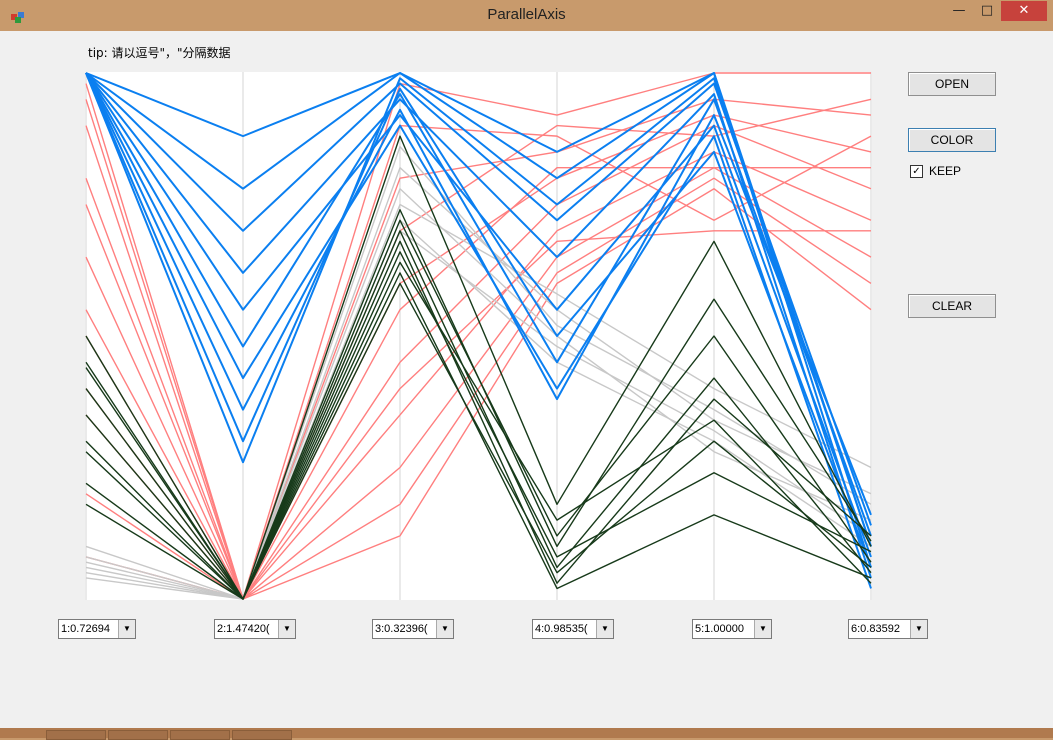  What do you see at coordinates (952, 84) in the screenshot?
I see `open-button: OPEN` at bounding box center [952, 84].